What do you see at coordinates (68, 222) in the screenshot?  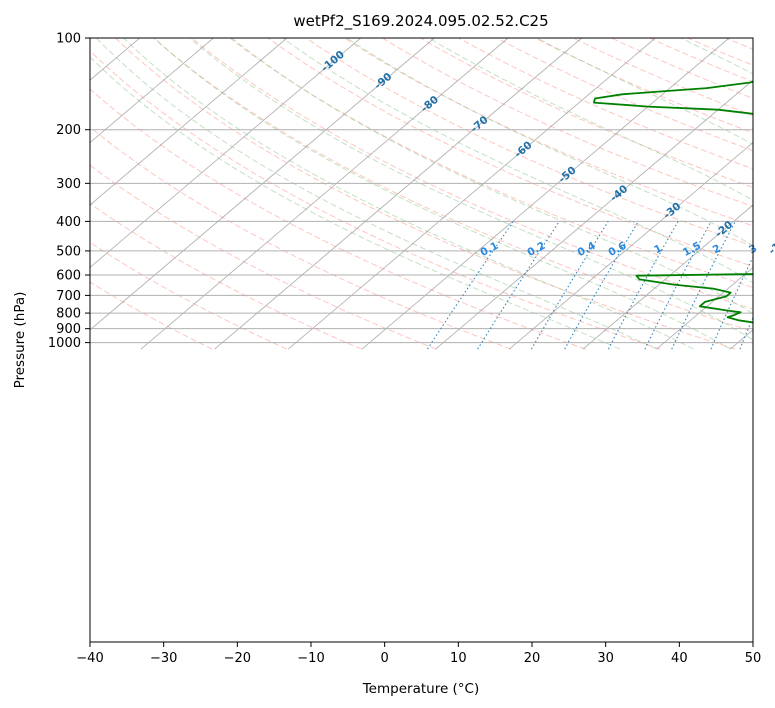 I see `y-tick-label: 400` at bounding box center [68, 222].